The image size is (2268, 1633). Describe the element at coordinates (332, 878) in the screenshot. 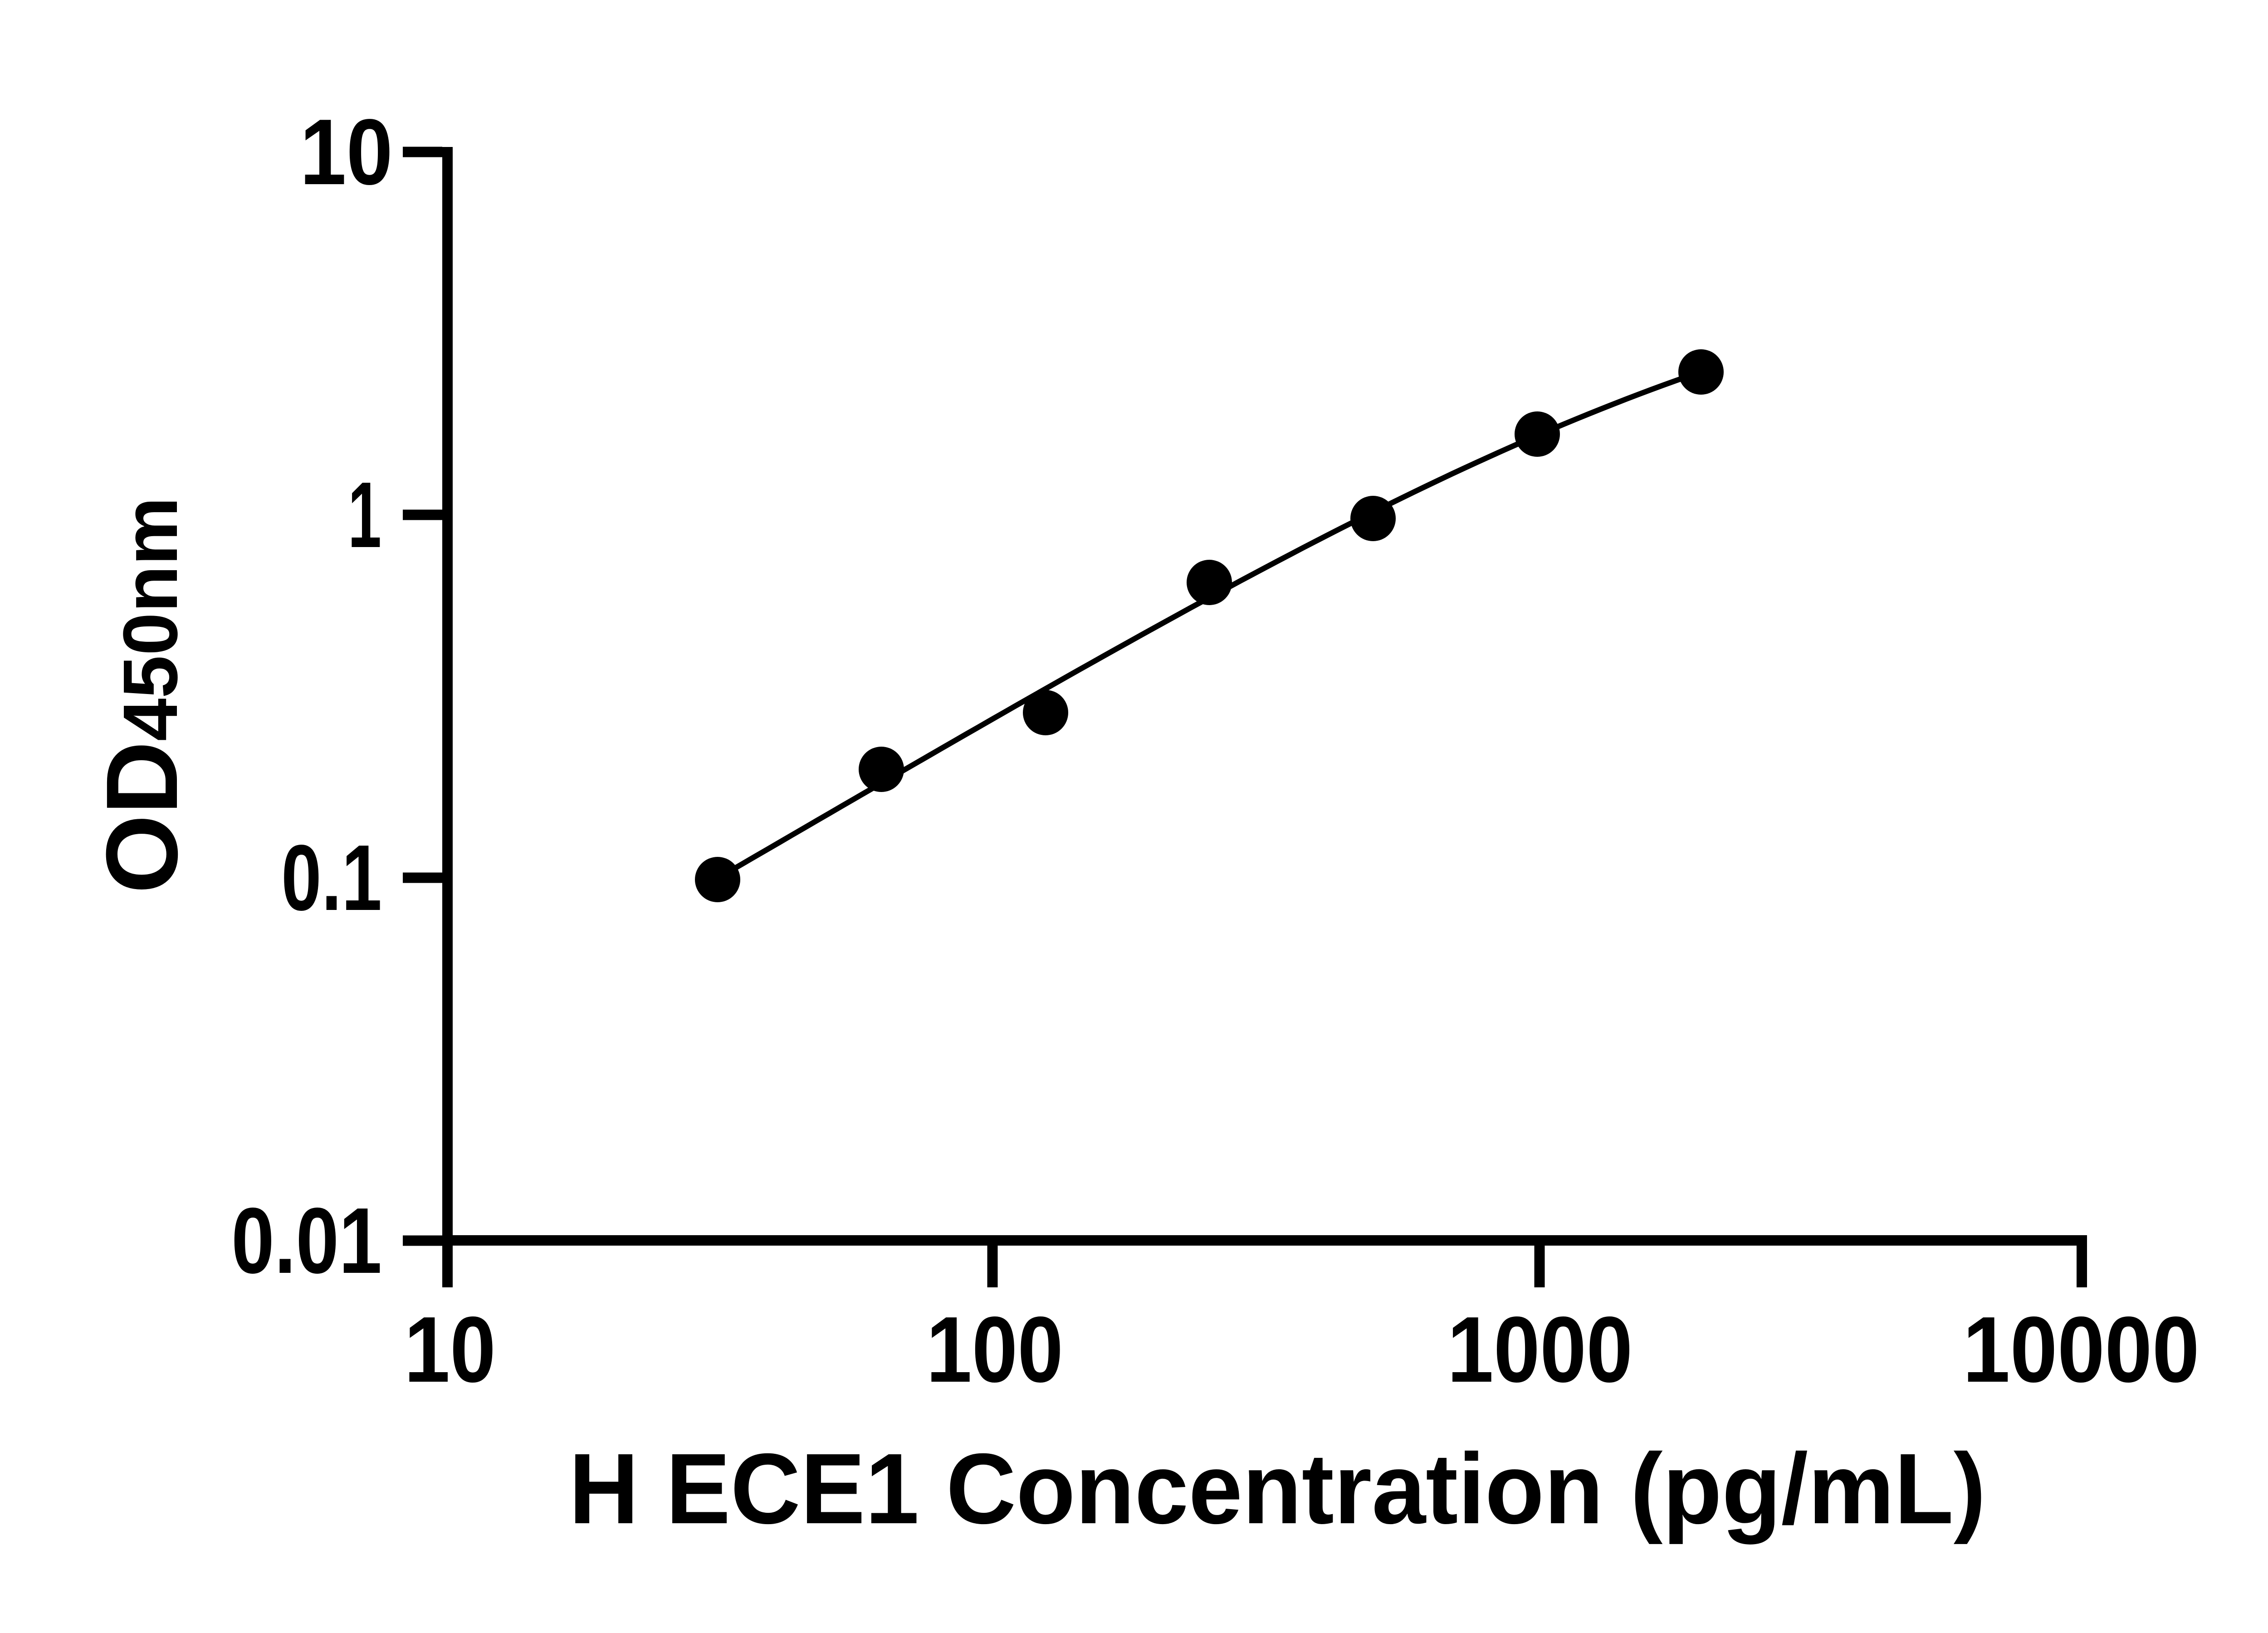

I see `svg-text: 0.1` at that location.